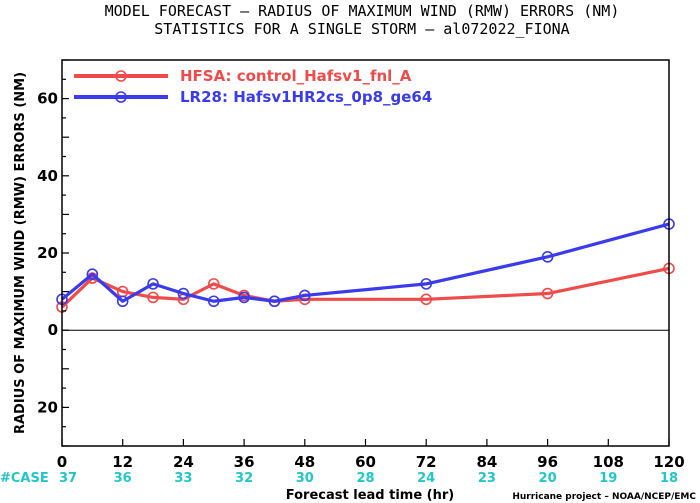 The width and height of the screenshot is (700, 503). What do you see at coordinates (47, 176) in the screenshot?
I see `y-tick-label: 40` at bounding box center [47, 176].